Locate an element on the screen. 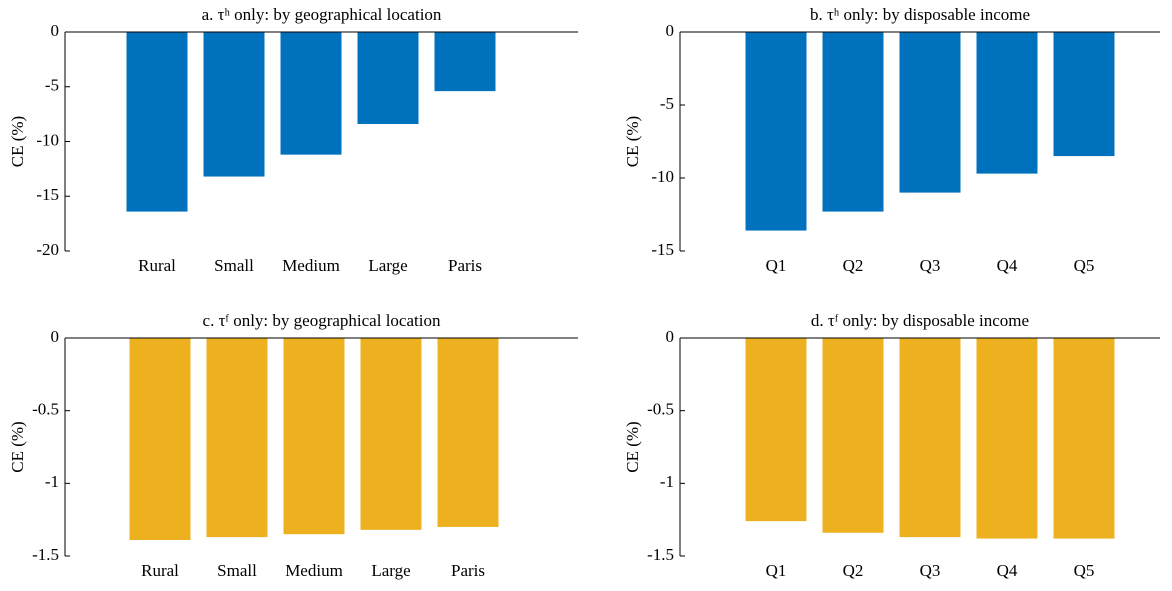  y-tick-label: -20 is located at coordinates (47, 249).